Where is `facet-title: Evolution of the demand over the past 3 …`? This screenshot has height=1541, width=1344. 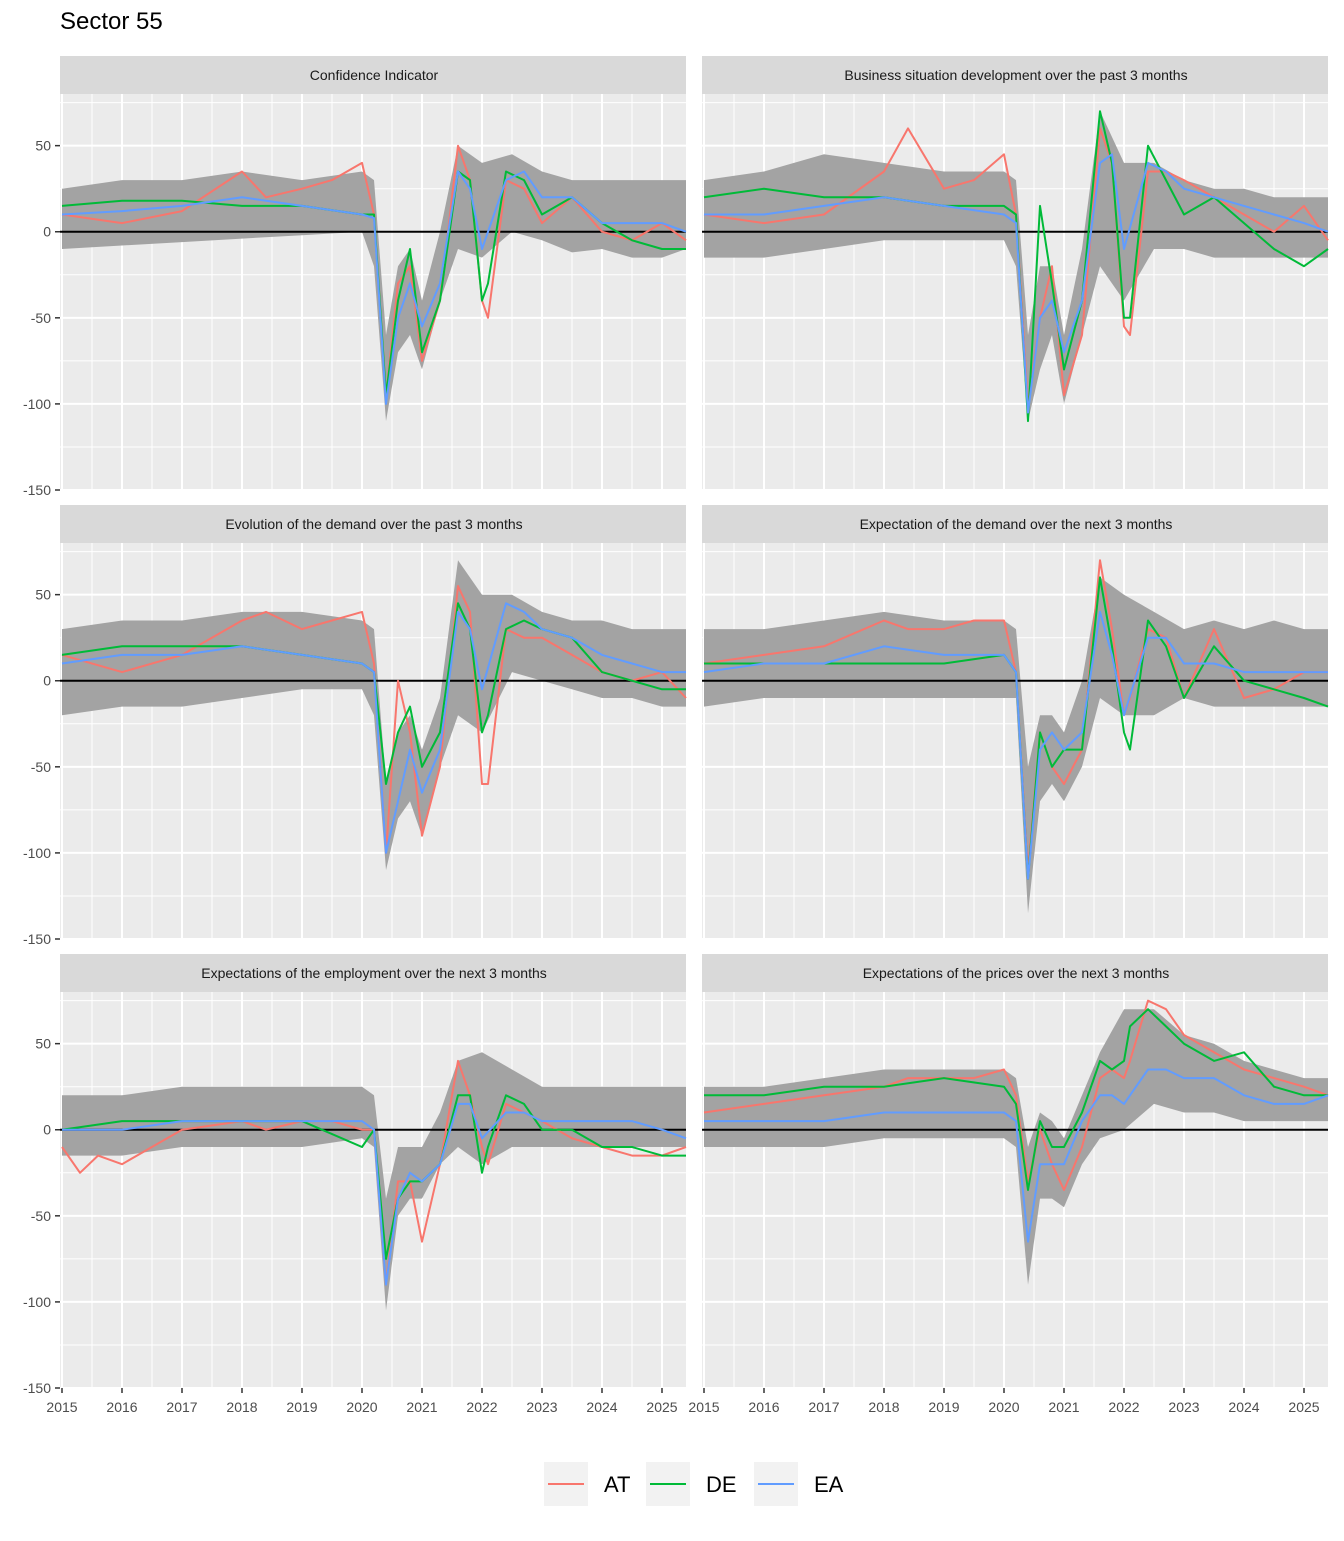
facet-title: Evolution of the demand over the past 3 … is located at coordinates (373, 524).